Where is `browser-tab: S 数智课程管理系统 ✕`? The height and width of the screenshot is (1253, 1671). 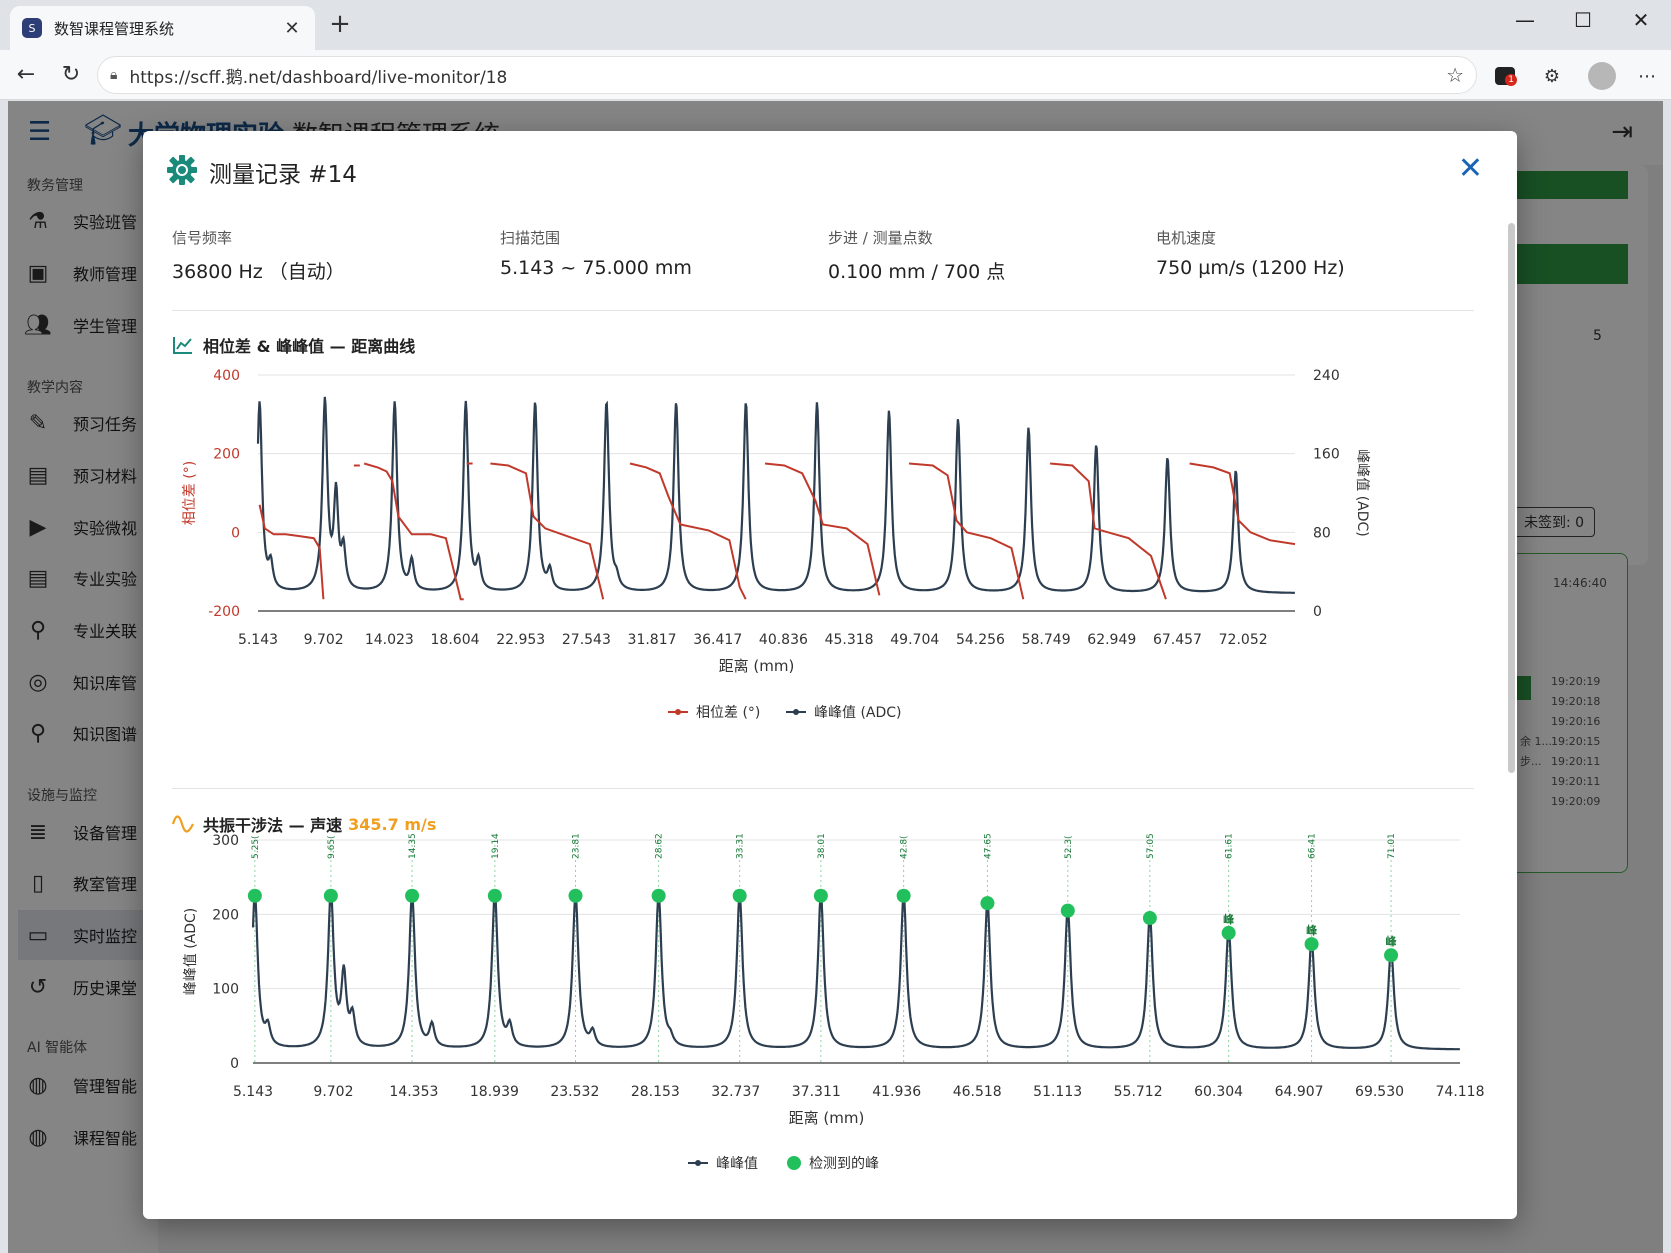 browser-tab: S 数智课程管理系统 ✕ is located at coordinates (162, 28).